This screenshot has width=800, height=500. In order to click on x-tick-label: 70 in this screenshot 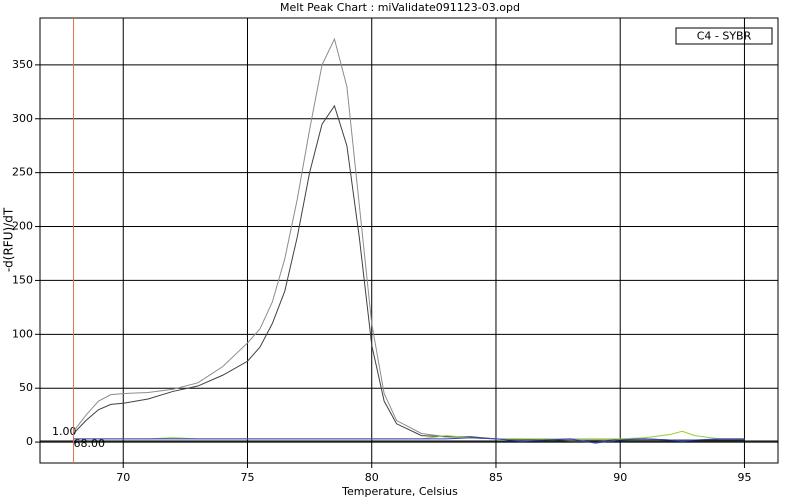, I will do `click(123, 477)`.